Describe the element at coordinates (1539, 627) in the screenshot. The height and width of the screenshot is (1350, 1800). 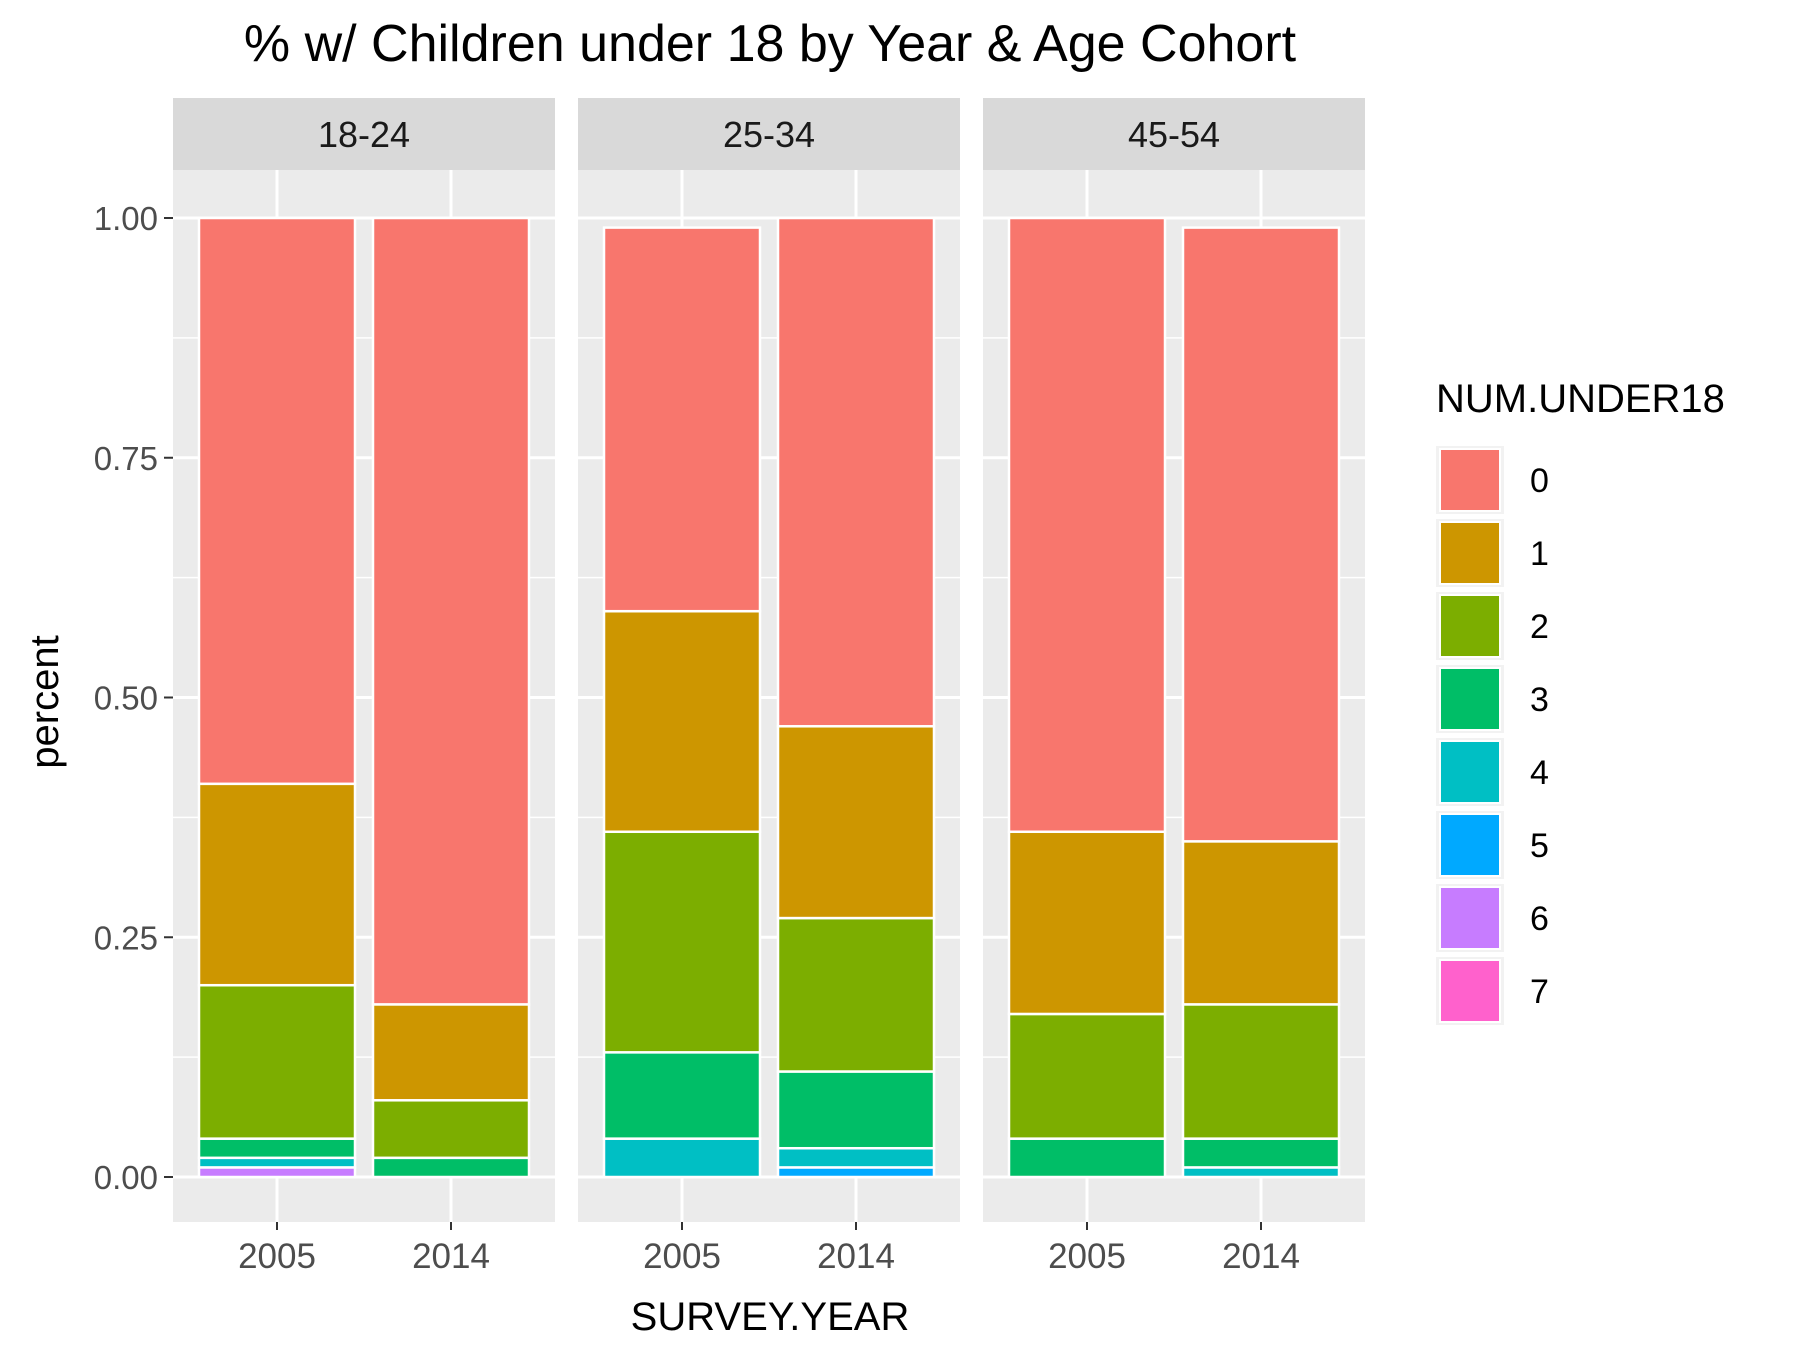
I see `legend-label: 2` at that location.